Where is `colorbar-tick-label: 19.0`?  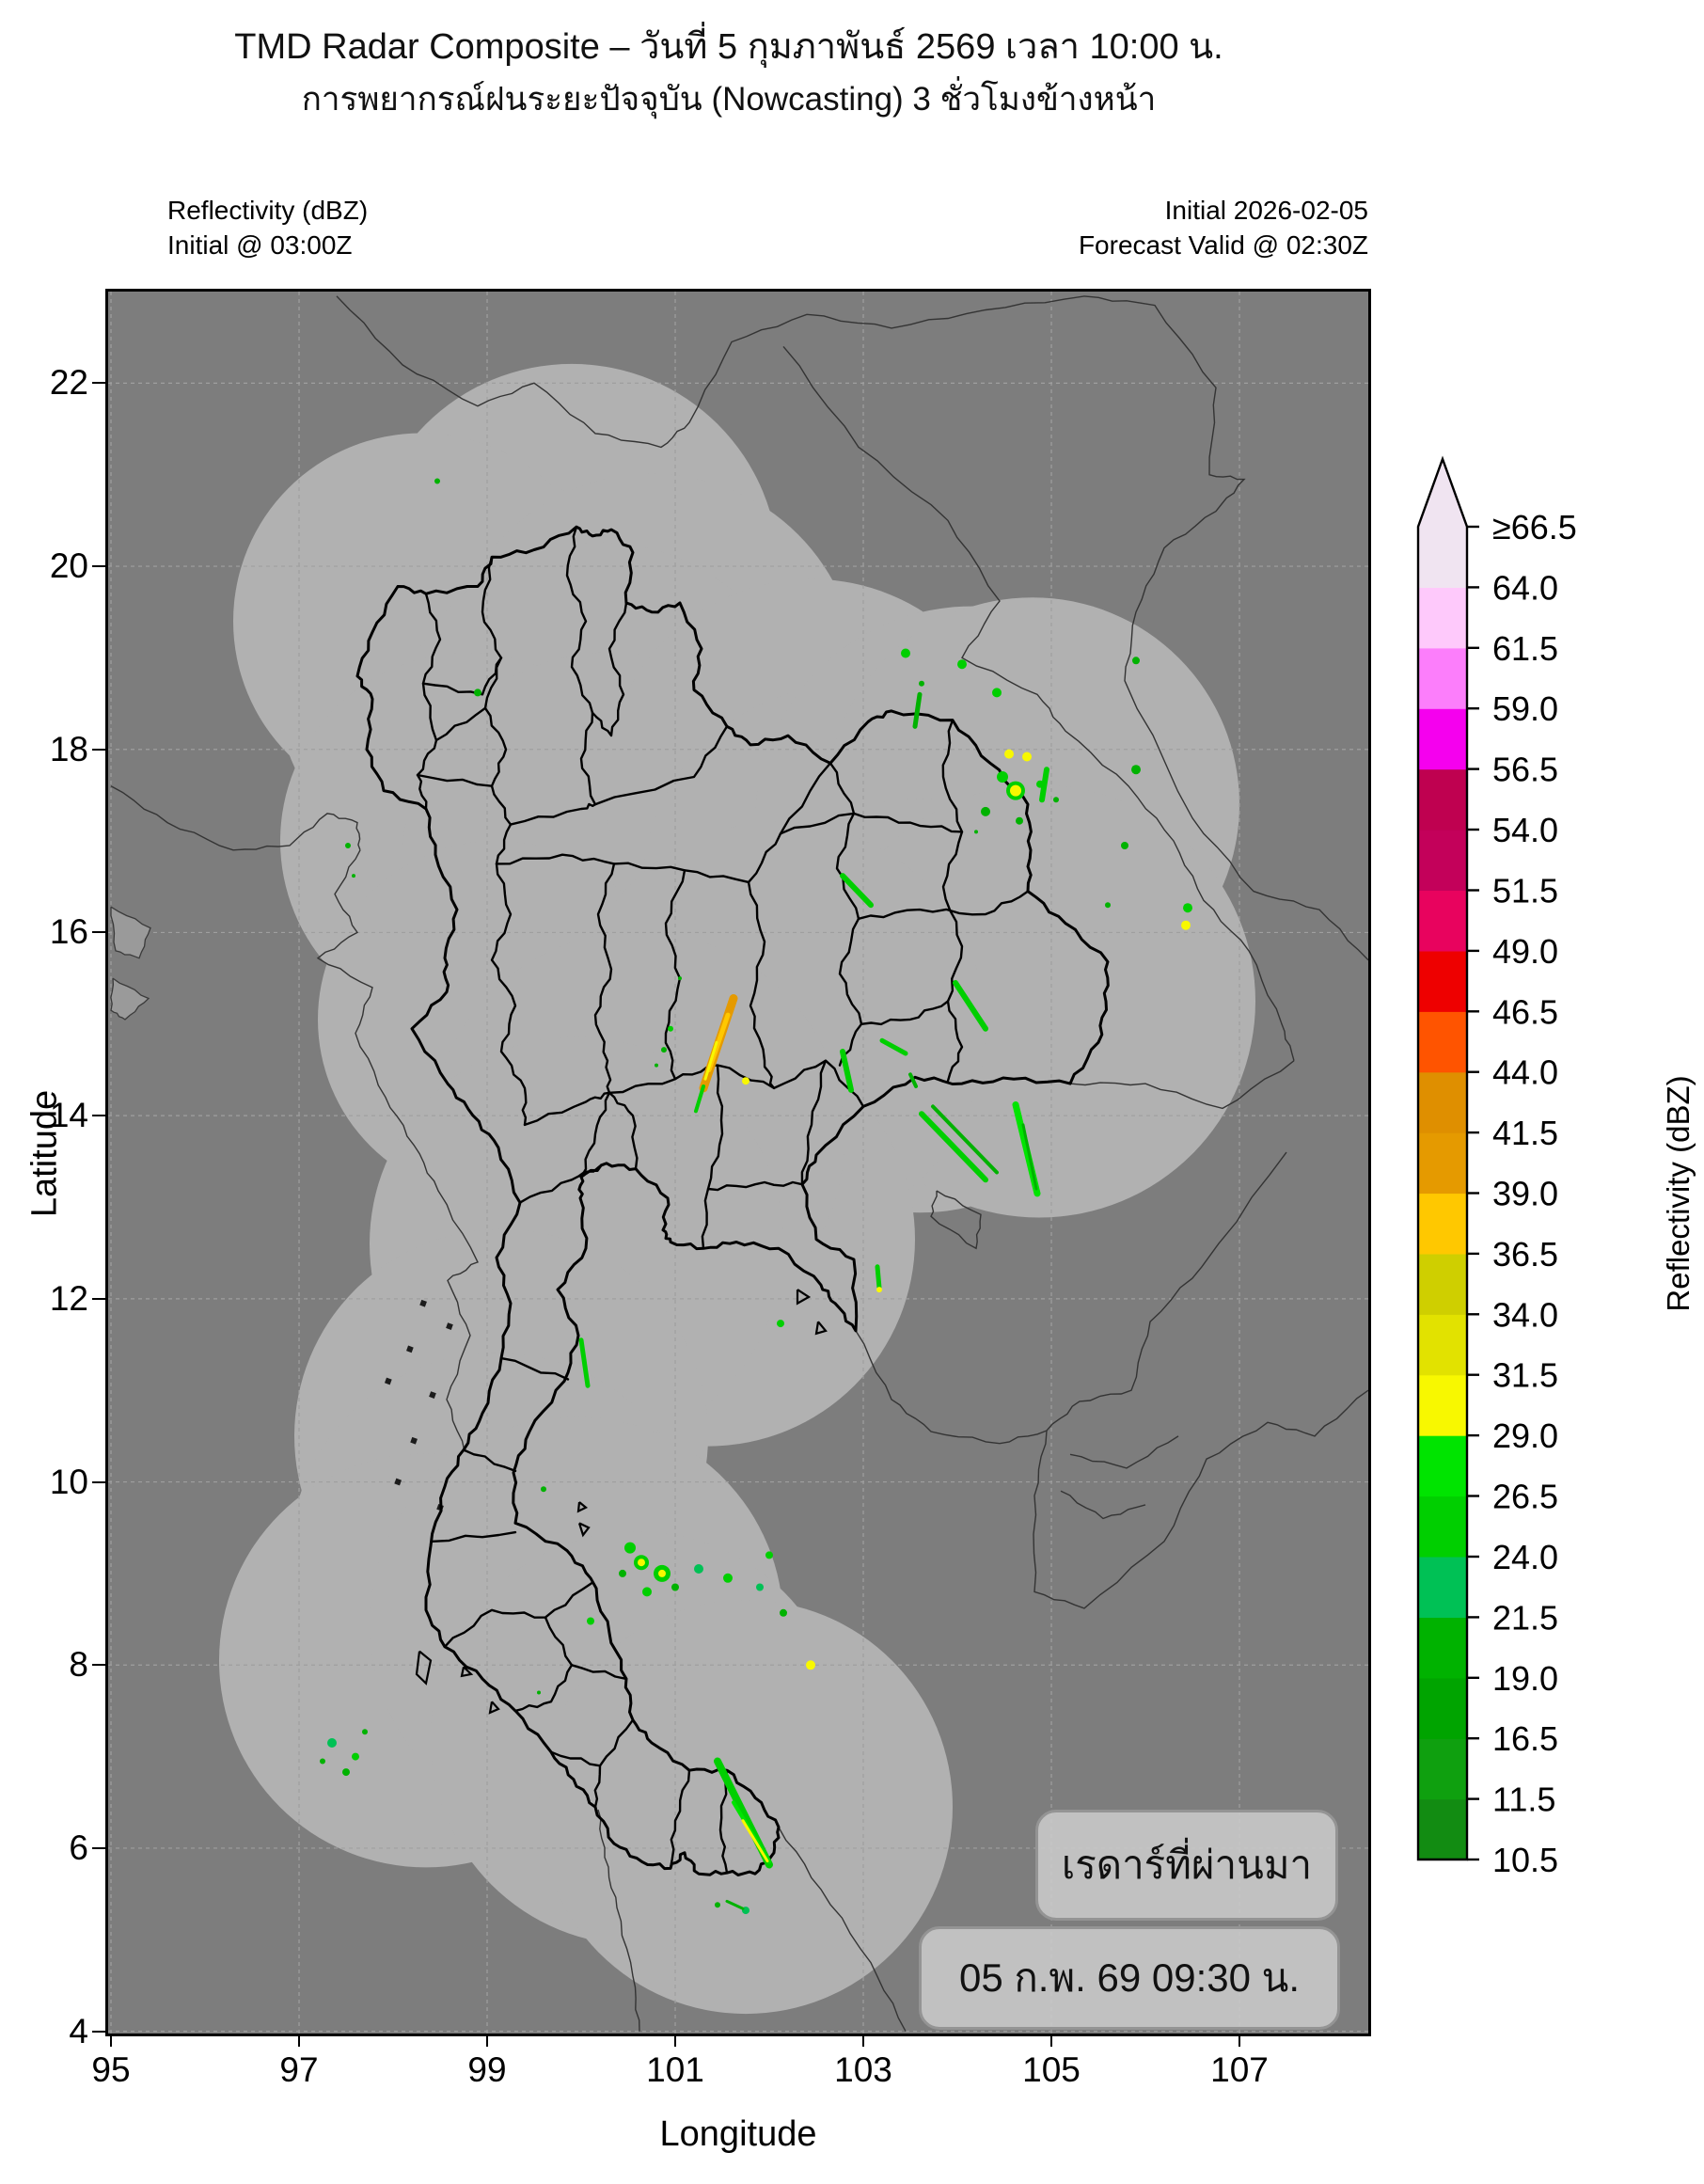
colorbar-tick-label: 19.0 is located at coordinates (1525, 1678).